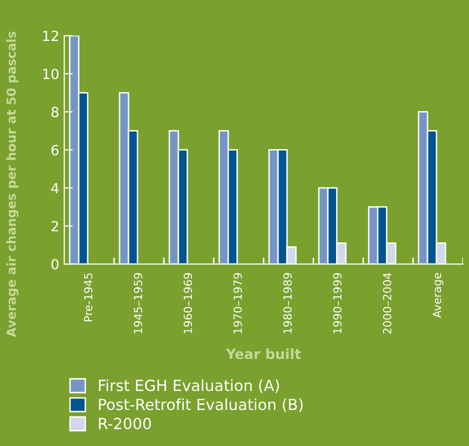  What do you see at coordinates (438, 295) in the screenshot?
I see `x-tick-label: Average` at bounding box center [438, 295].